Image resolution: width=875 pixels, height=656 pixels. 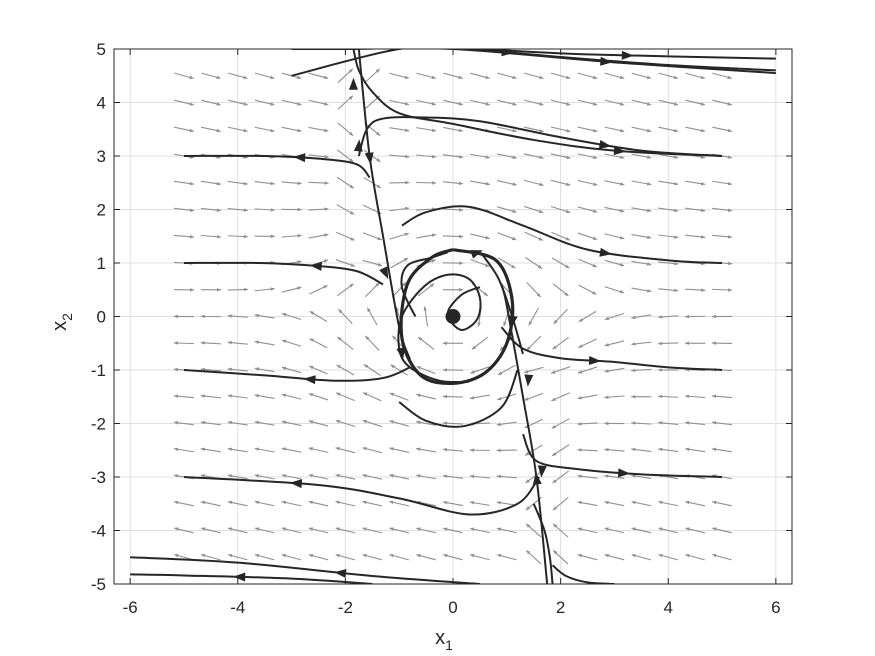 What do you see at coordinates (130, 607) in the screenshot?
I see `x-tick-label: -6` at bounding box center [130, 607].